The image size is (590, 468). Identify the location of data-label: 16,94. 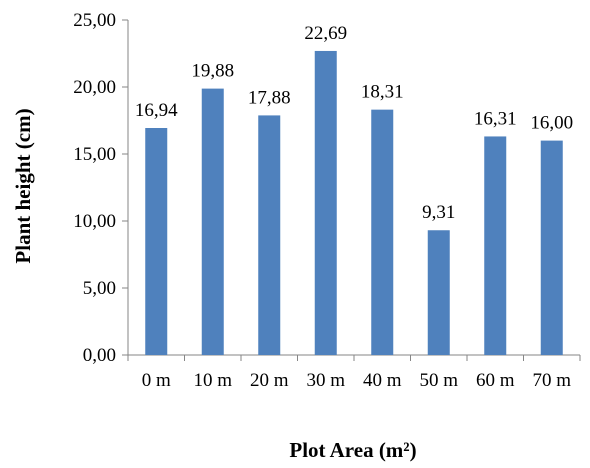
(156, 110).